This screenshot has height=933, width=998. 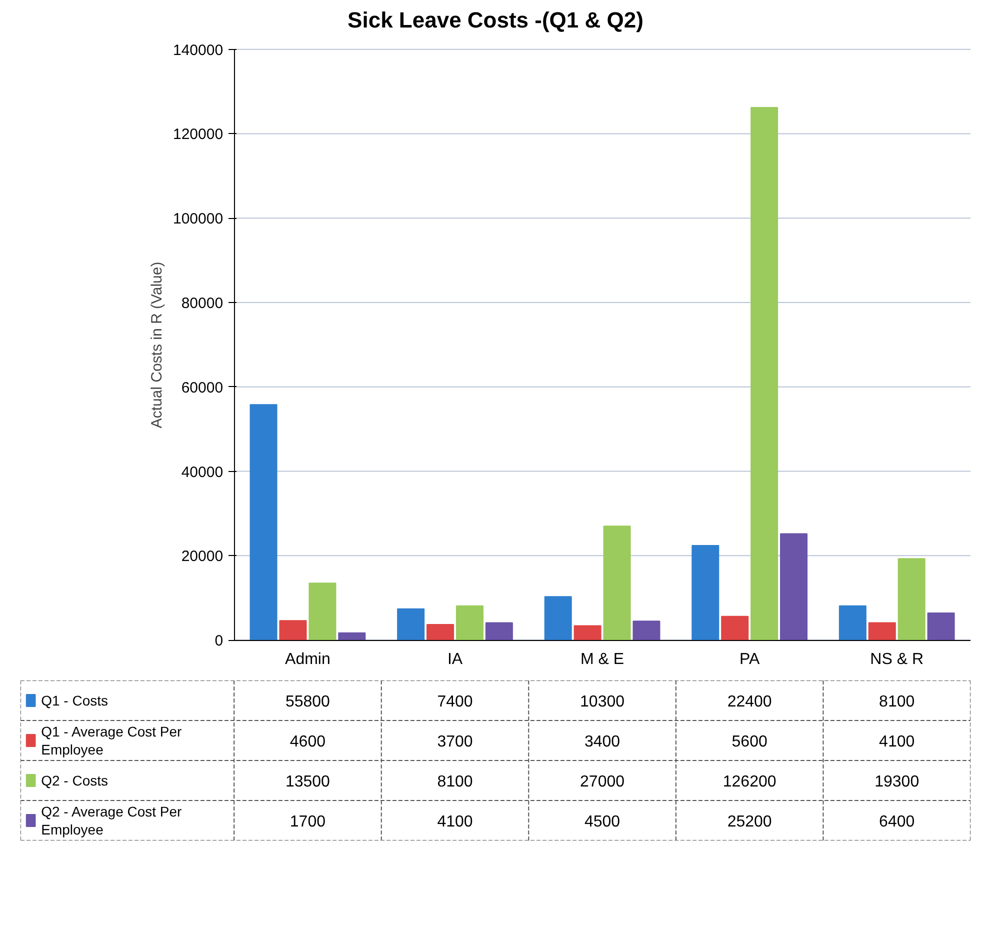 I want to click on legend-label: Q1 - Costs, so click(x=74, y=700).